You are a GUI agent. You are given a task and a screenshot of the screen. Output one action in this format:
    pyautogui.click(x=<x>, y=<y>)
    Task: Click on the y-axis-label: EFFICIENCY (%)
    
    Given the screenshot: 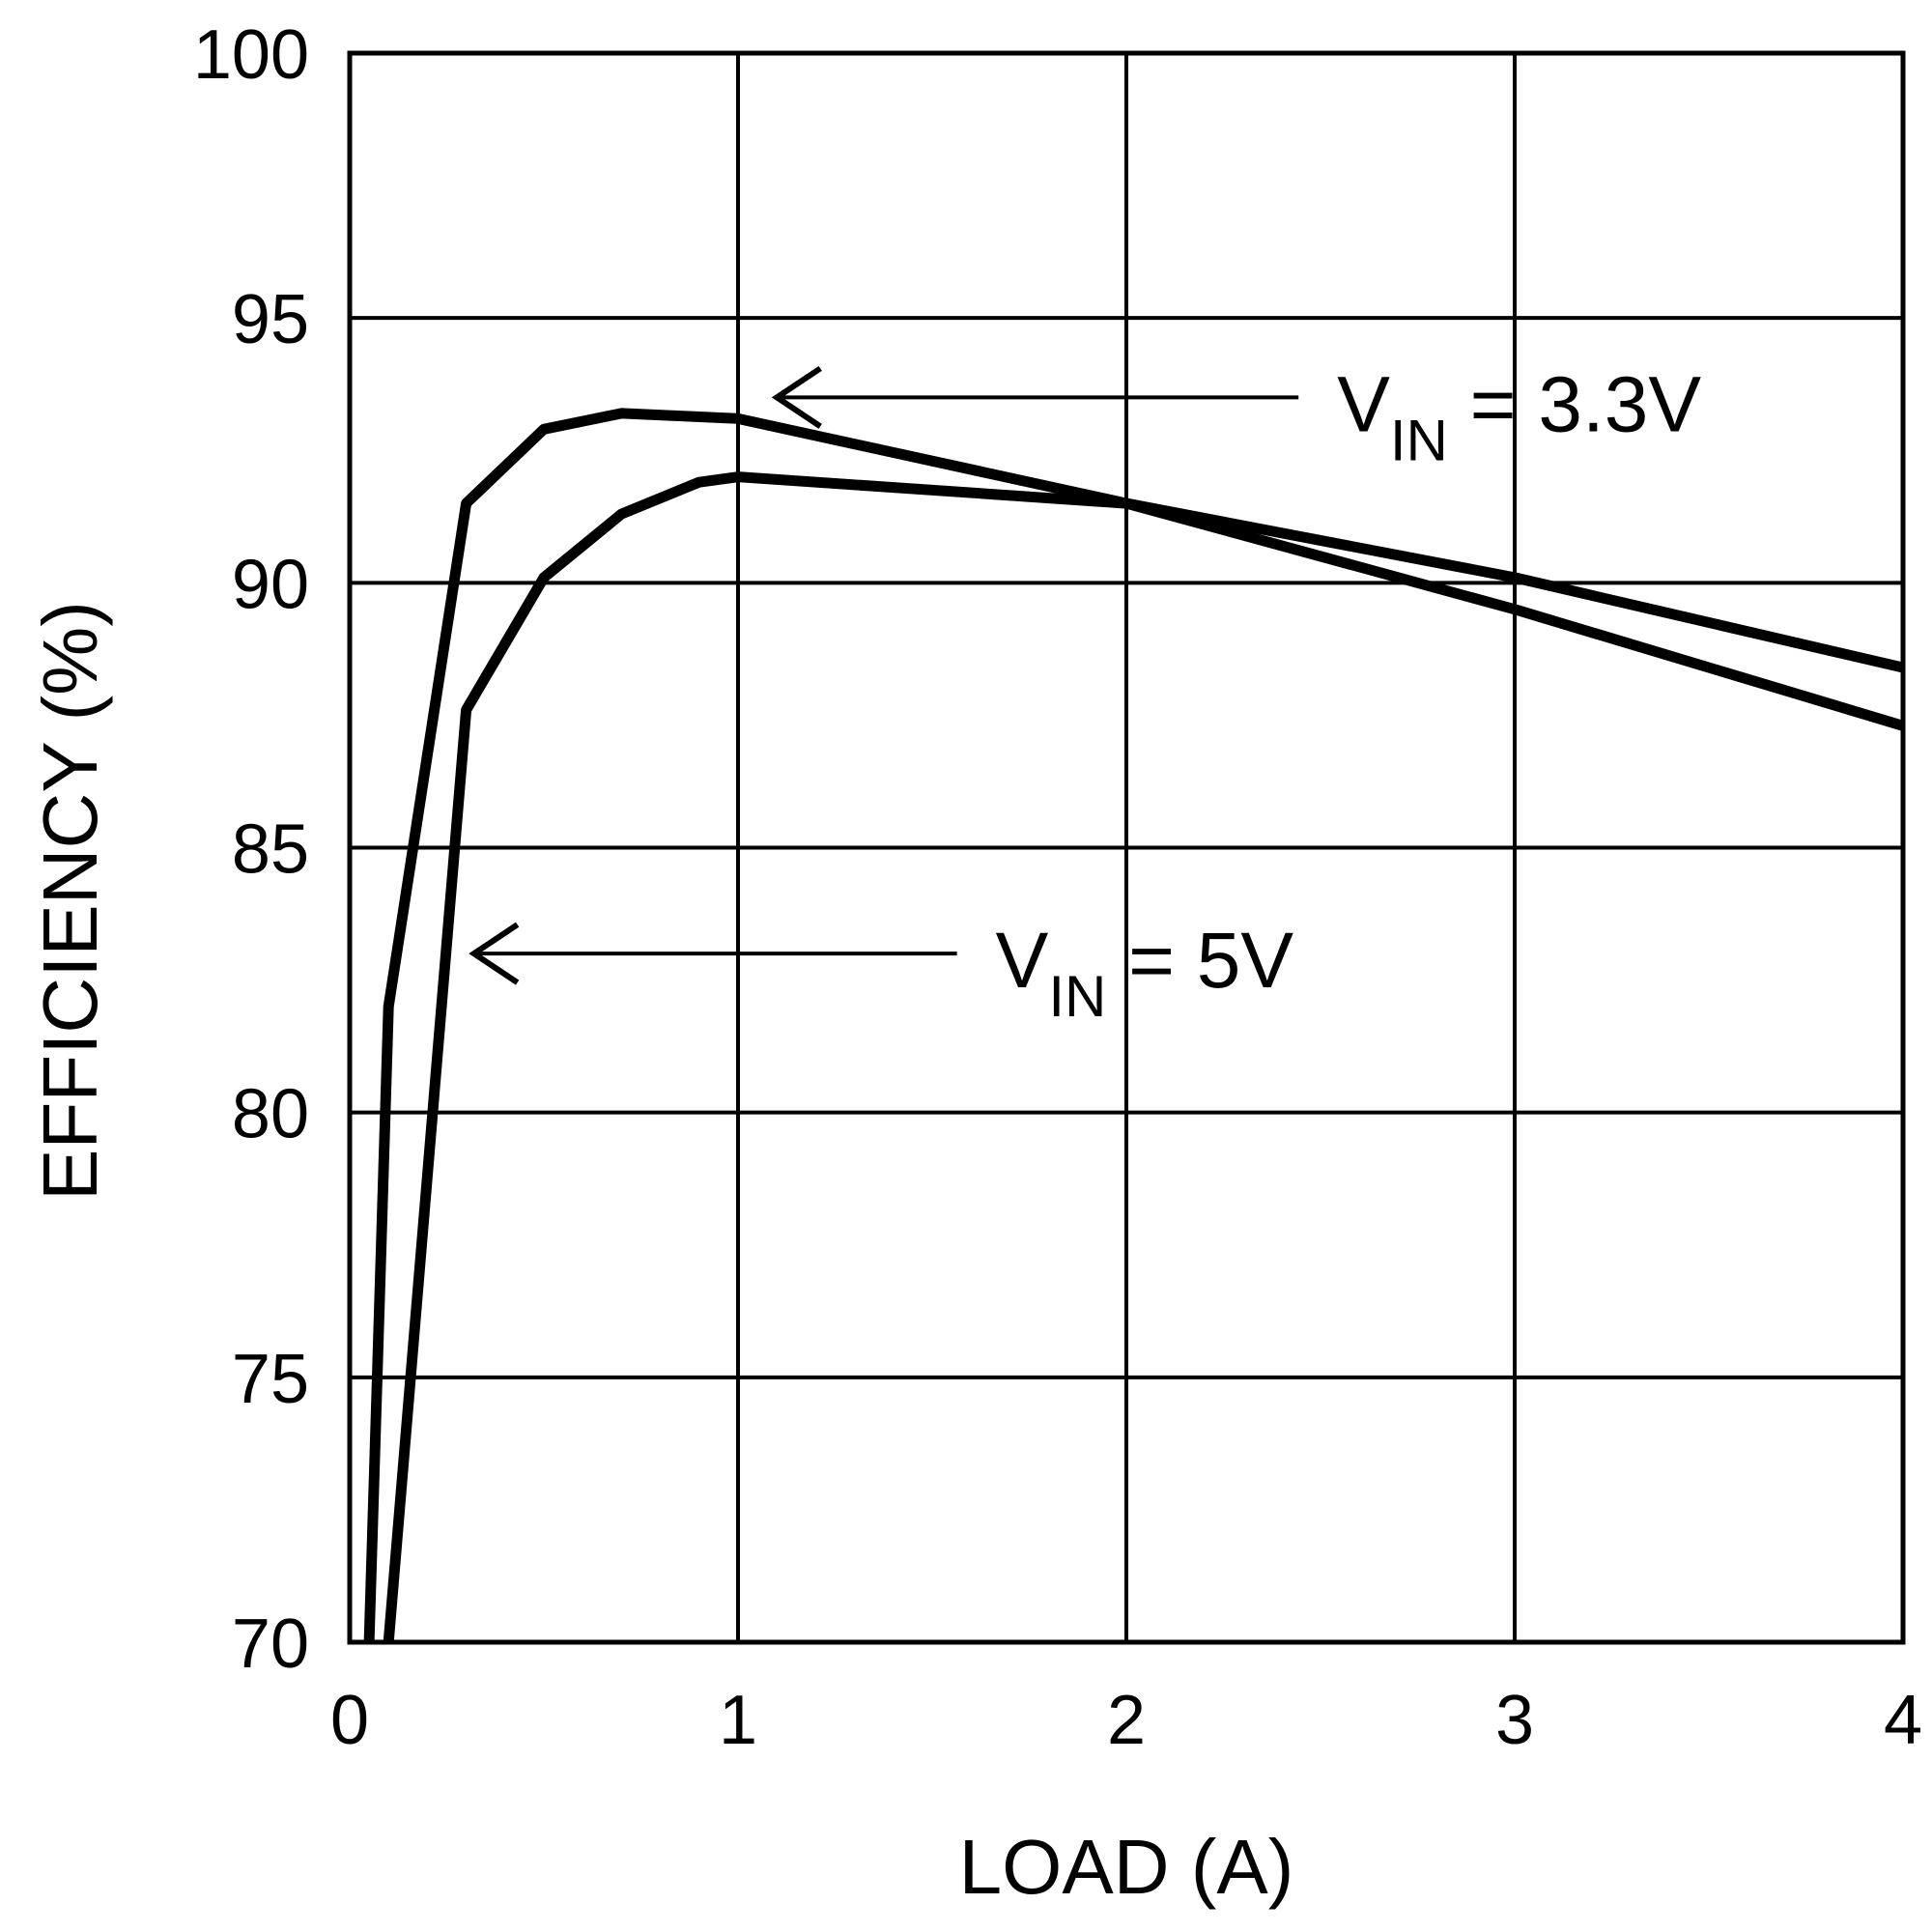 What is the action you would take?
    pyautogui.click(x=70, y=901)
    